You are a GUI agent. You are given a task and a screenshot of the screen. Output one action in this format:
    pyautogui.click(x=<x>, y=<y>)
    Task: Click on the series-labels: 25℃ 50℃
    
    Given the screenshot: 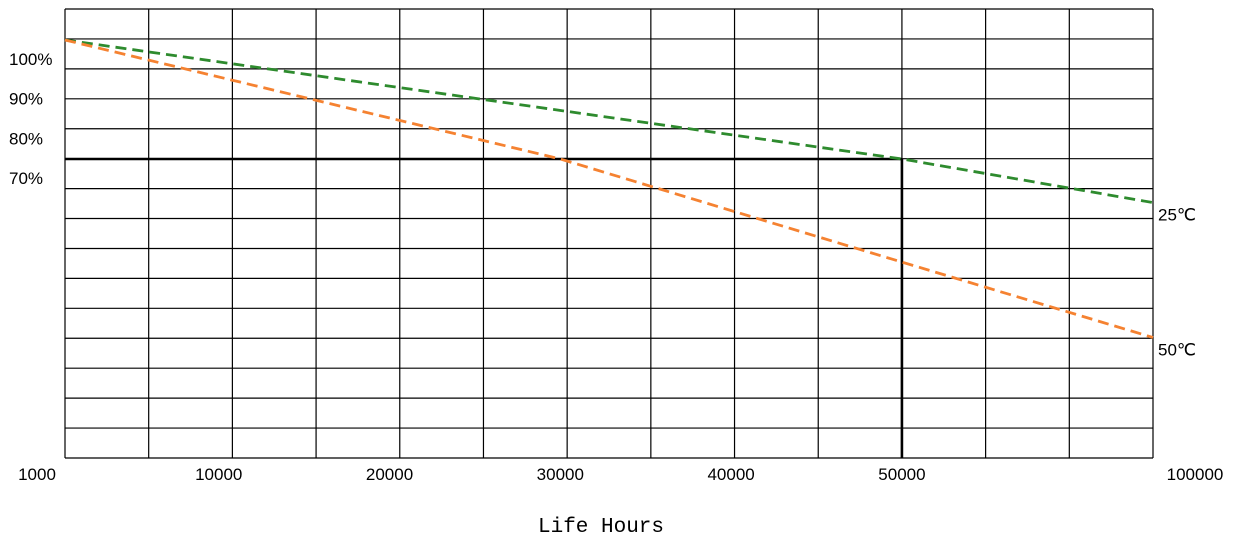 What is the action you would take?
    pyautogui.click(x=1177, y=283)
    